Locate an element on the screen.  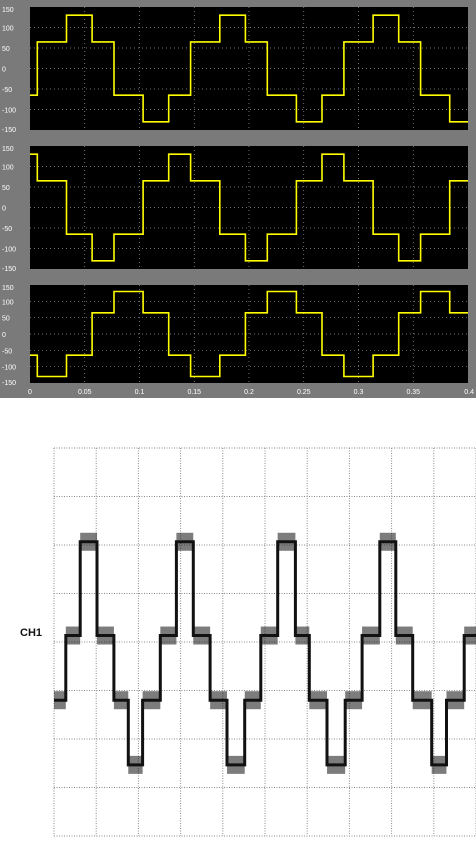
x-tick-label: 0 is located at coordinates (30, 392).